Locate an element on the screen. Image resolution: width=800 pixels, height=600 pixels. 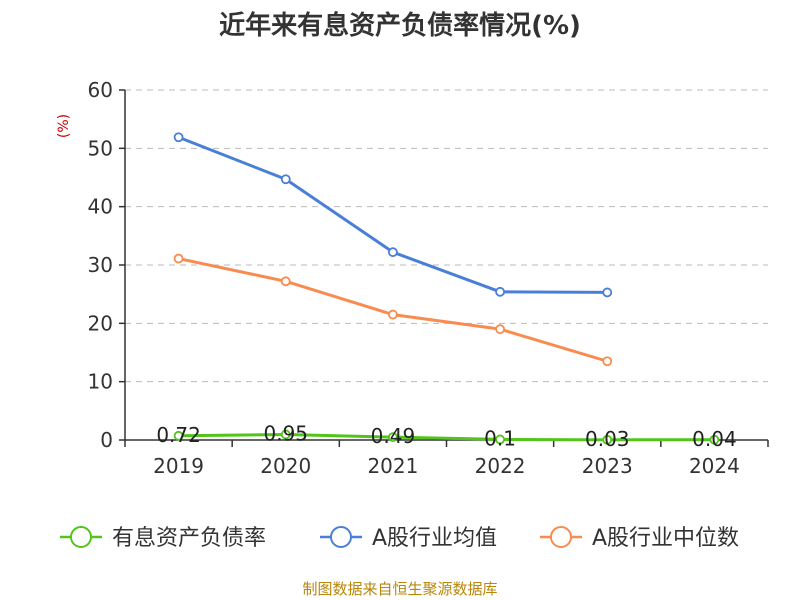
y-tick-label: 40 is located at coordinates (100, 207).